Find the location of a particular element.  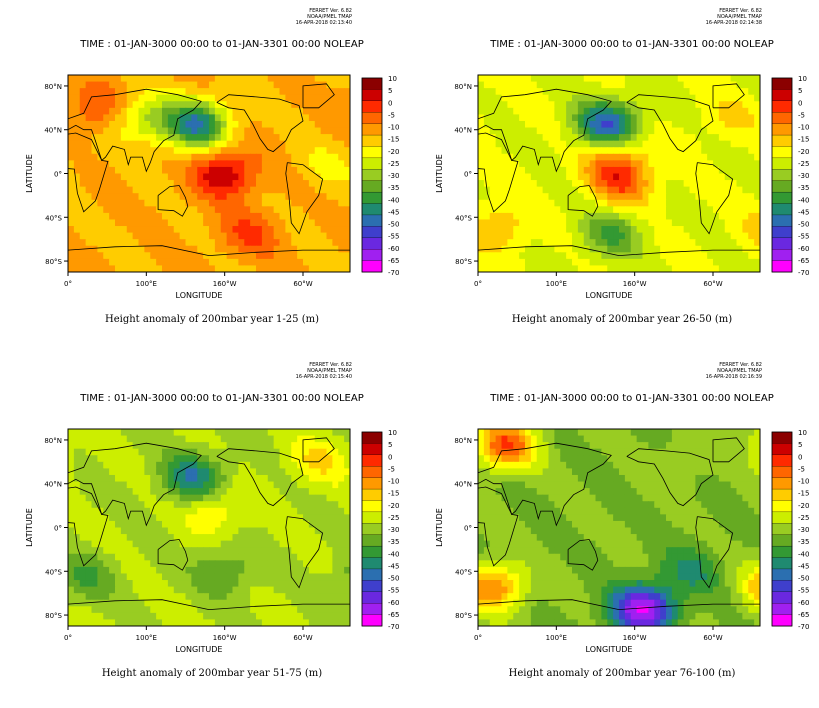

colorbar-label: -35 is located at coordinates (803, 188).